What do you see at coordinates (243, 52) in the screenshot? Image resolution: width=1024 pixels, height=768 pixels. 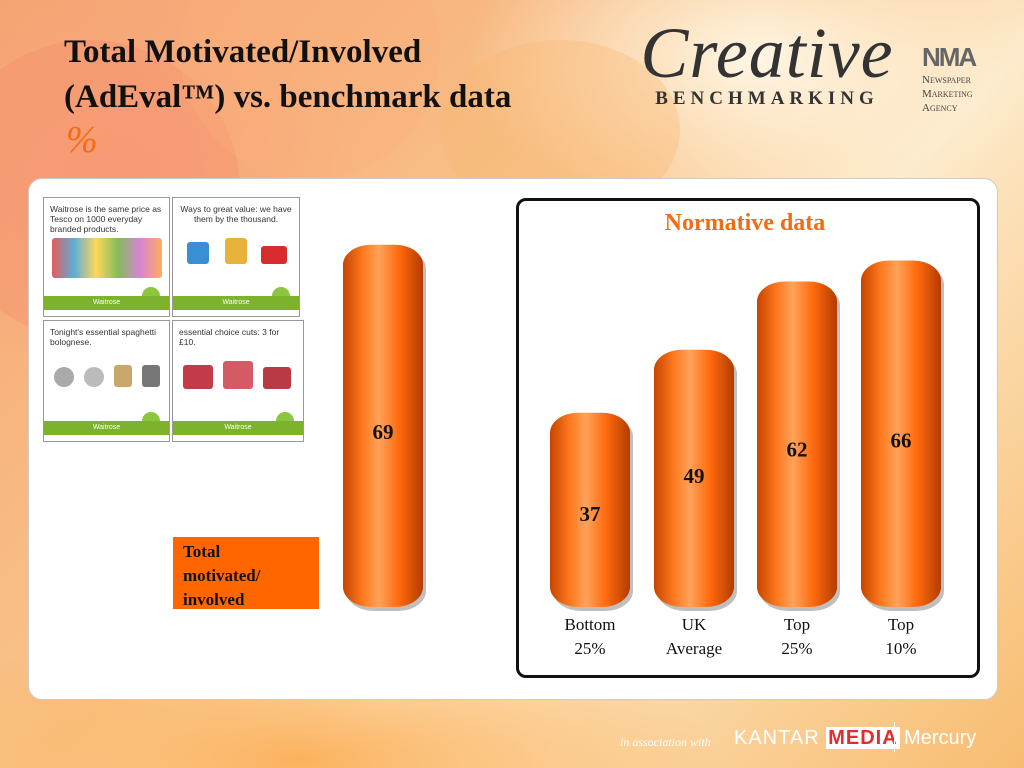 I see `title-line-1: Total Motivated/Involved` at bounding box center [243, 52].